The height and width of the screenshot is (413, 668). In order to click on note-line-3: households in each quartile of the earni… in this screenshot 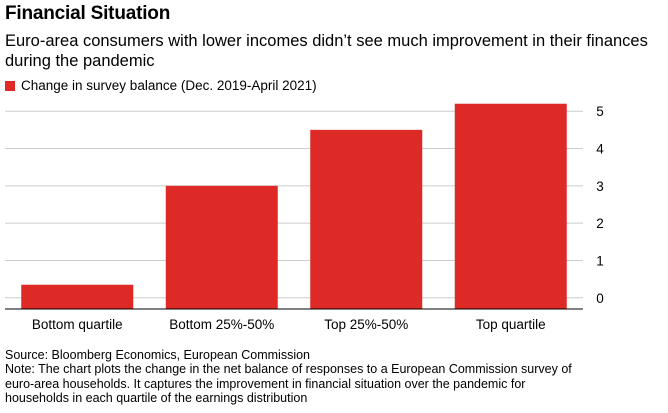, I will do `click(156, 397)`.